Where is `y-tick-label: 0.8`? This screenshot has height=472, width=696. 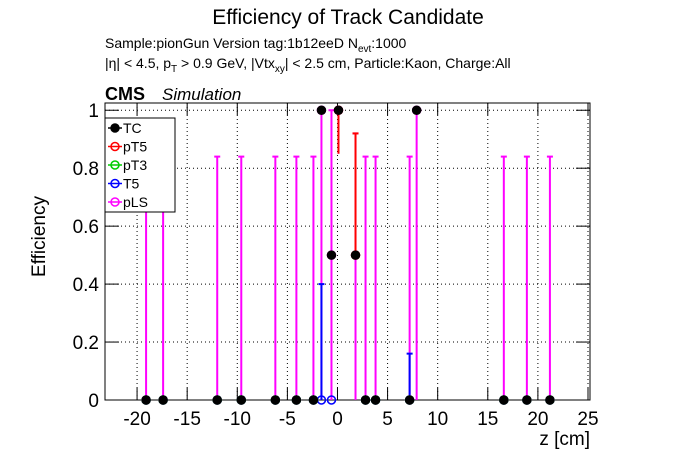
y-tick-label: 0.8 is located at coordinates (86, 169).